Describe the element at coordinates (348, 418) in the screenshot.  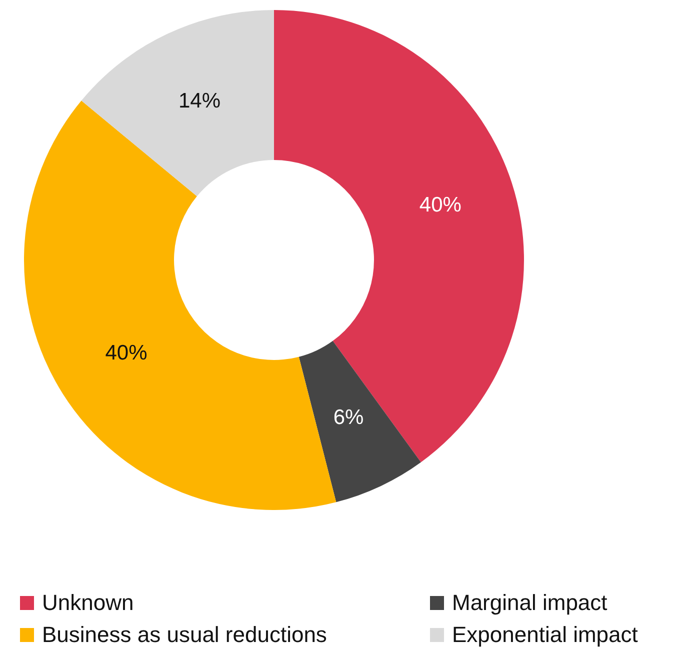
I see `data-label: 6%` at that location.